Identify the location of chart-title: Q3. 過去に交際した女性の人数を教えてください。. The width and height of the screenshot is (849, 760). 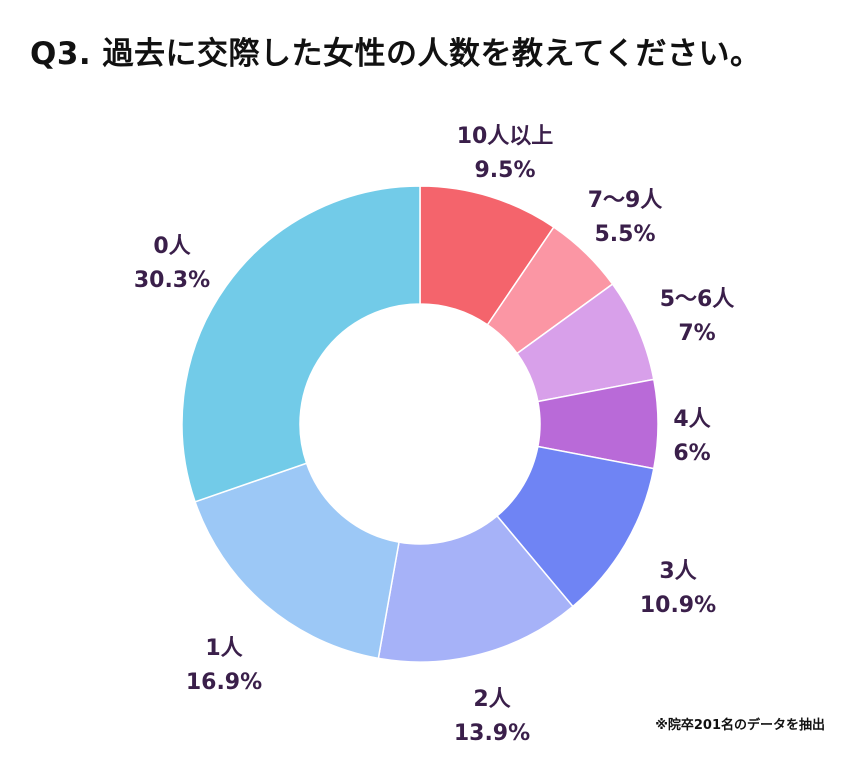
(396, 54).